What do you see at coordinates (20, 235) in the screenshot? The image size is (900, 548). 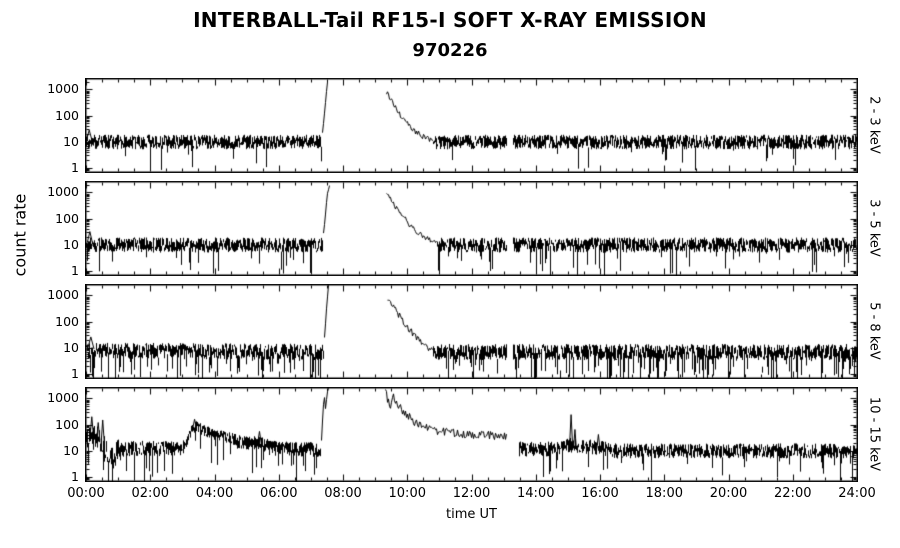 I see `y-axis-title: count rate` at bounding box center [20, 235].